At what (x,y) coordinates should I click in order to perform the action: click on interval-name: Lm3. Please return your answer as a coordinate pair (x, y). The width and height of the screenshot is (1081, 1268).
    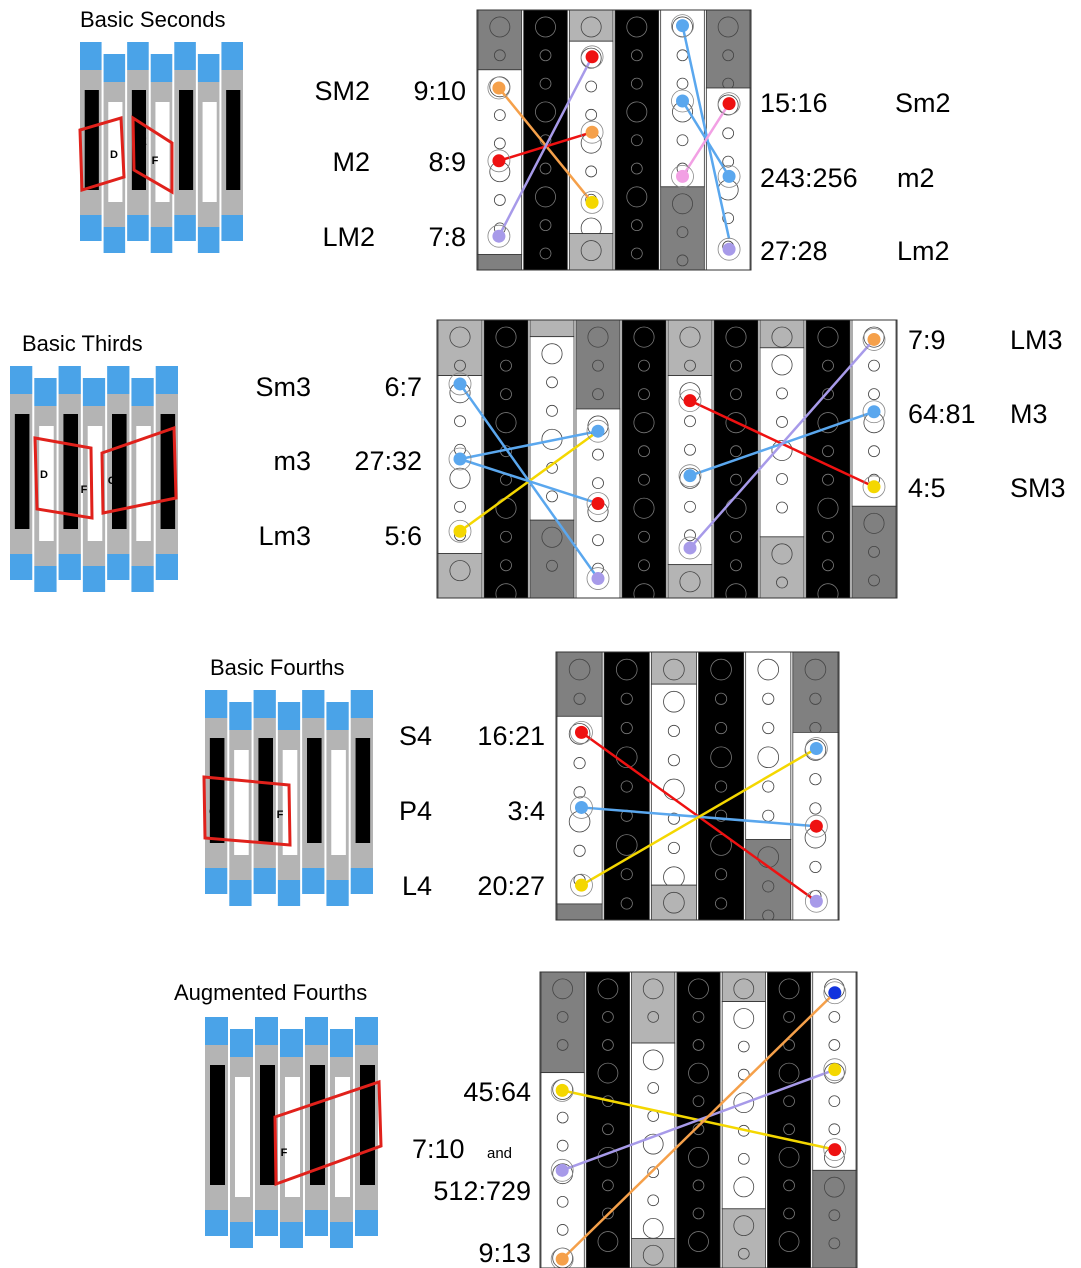
    Looking at the image, I should click on (284, 536).